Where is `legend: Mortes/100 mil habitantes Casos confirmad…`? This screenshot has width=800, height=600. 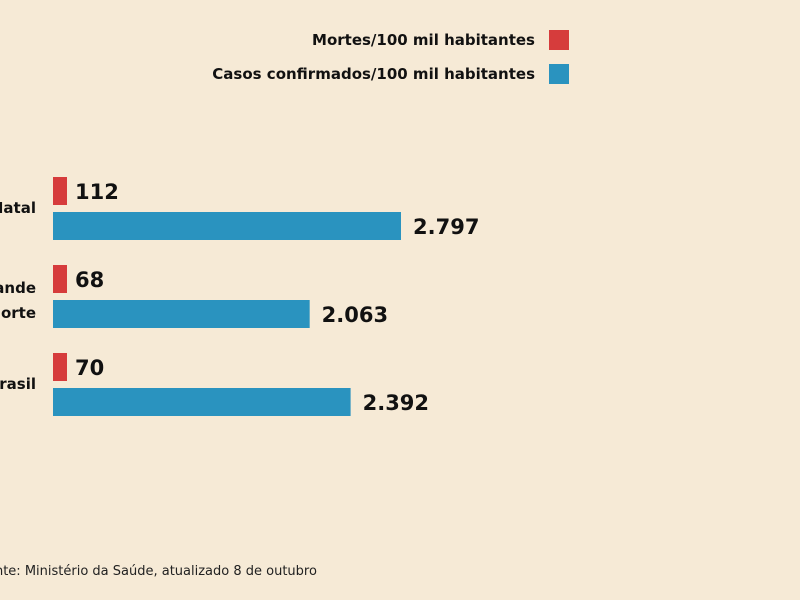 legend: Mortes/100 mil habitantes Casos confirmad… is located at coordinates (390, 57).